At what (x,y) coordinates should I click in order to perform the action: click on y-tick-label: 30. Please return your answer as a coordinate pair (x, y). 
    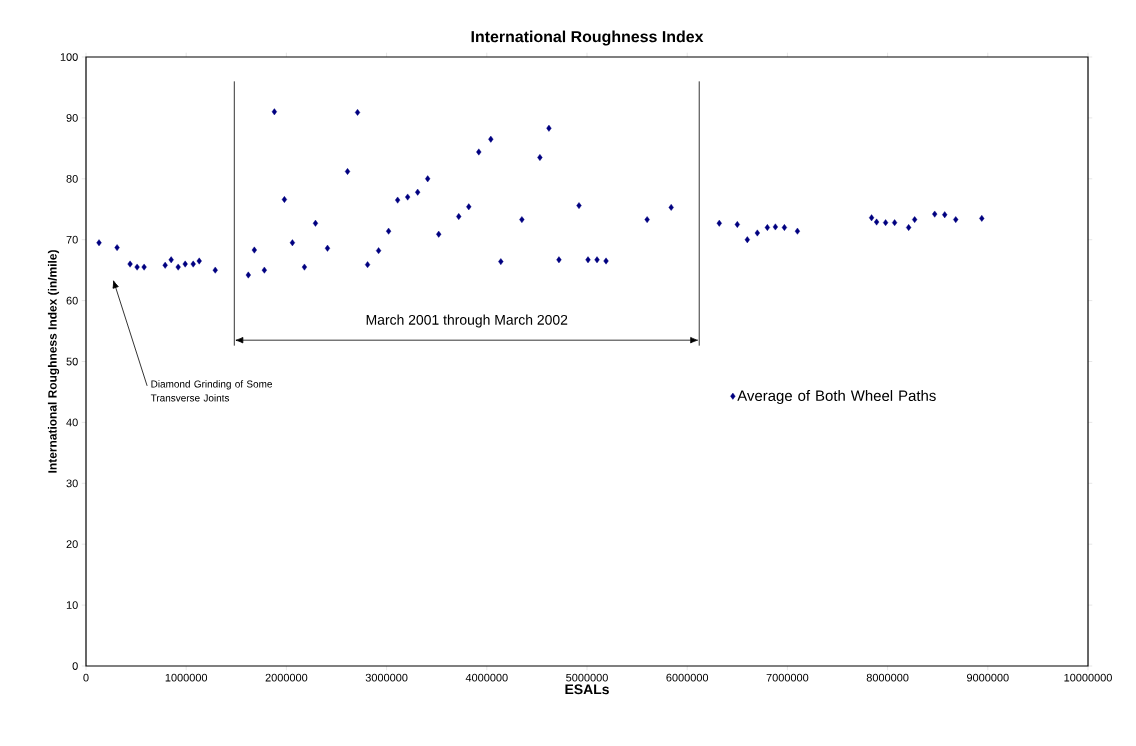
    Looking at the image, I should click on (72, 483).